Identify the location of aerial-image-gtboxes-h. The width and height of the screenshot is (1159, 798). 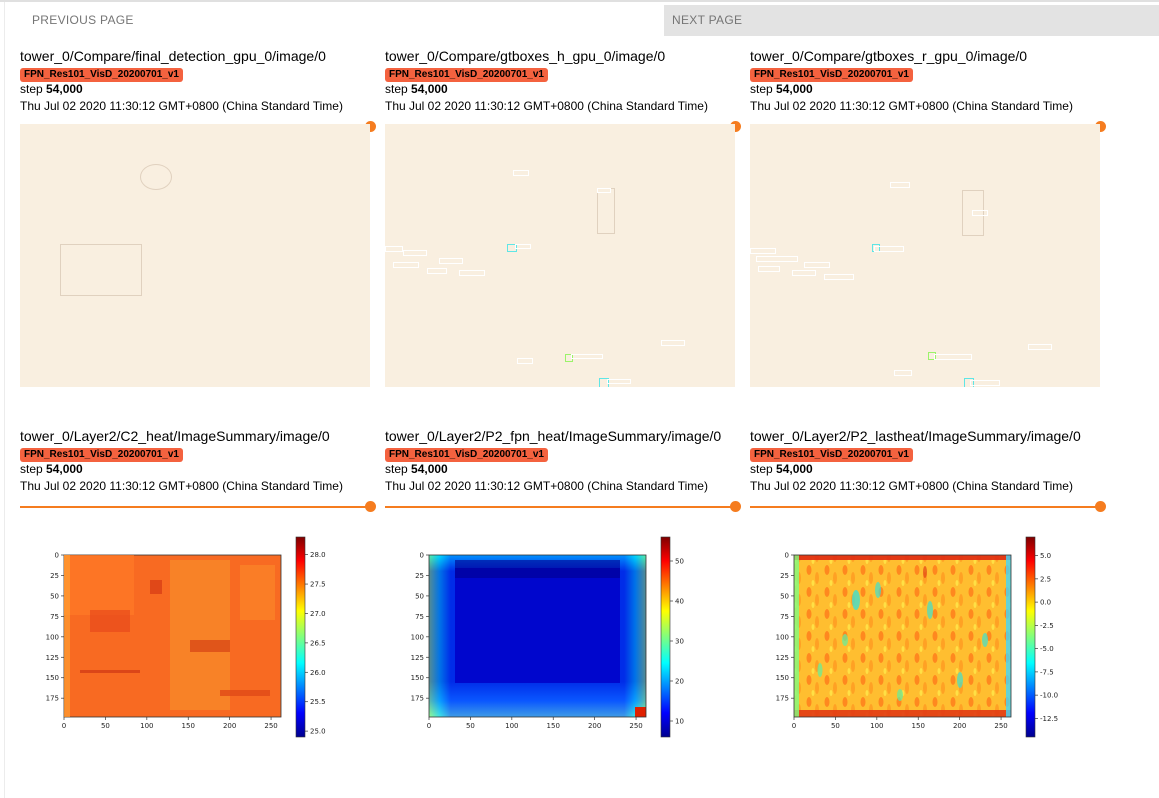
(560, 255).